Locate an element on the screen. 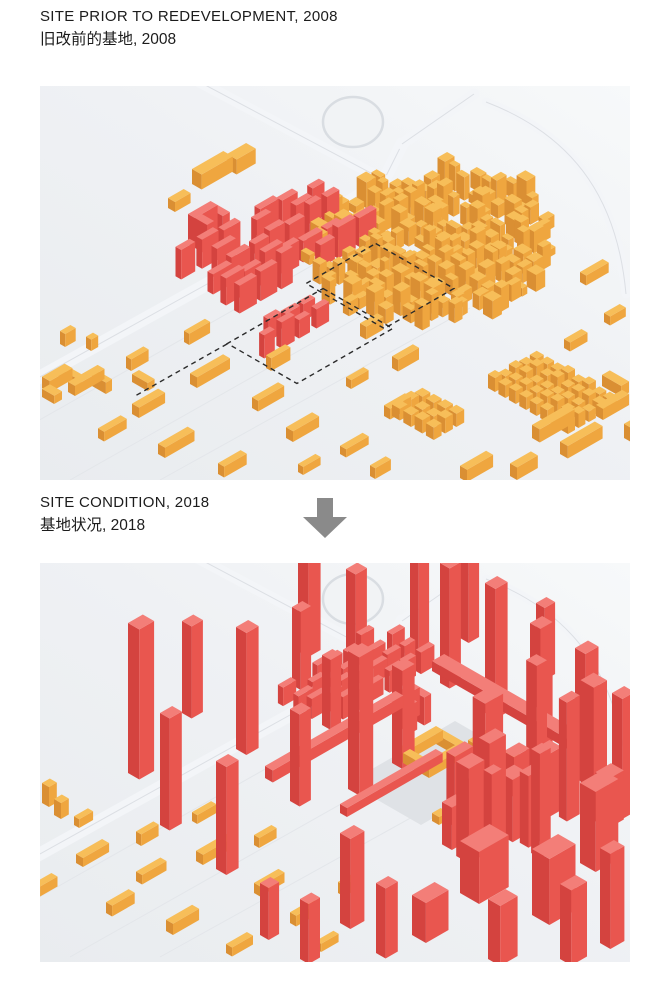 Image resolution: width=671 pixels, height=1000 pixels. section-title-after-zh: 基地状况, 2018 is located at coordinates (93, 525).